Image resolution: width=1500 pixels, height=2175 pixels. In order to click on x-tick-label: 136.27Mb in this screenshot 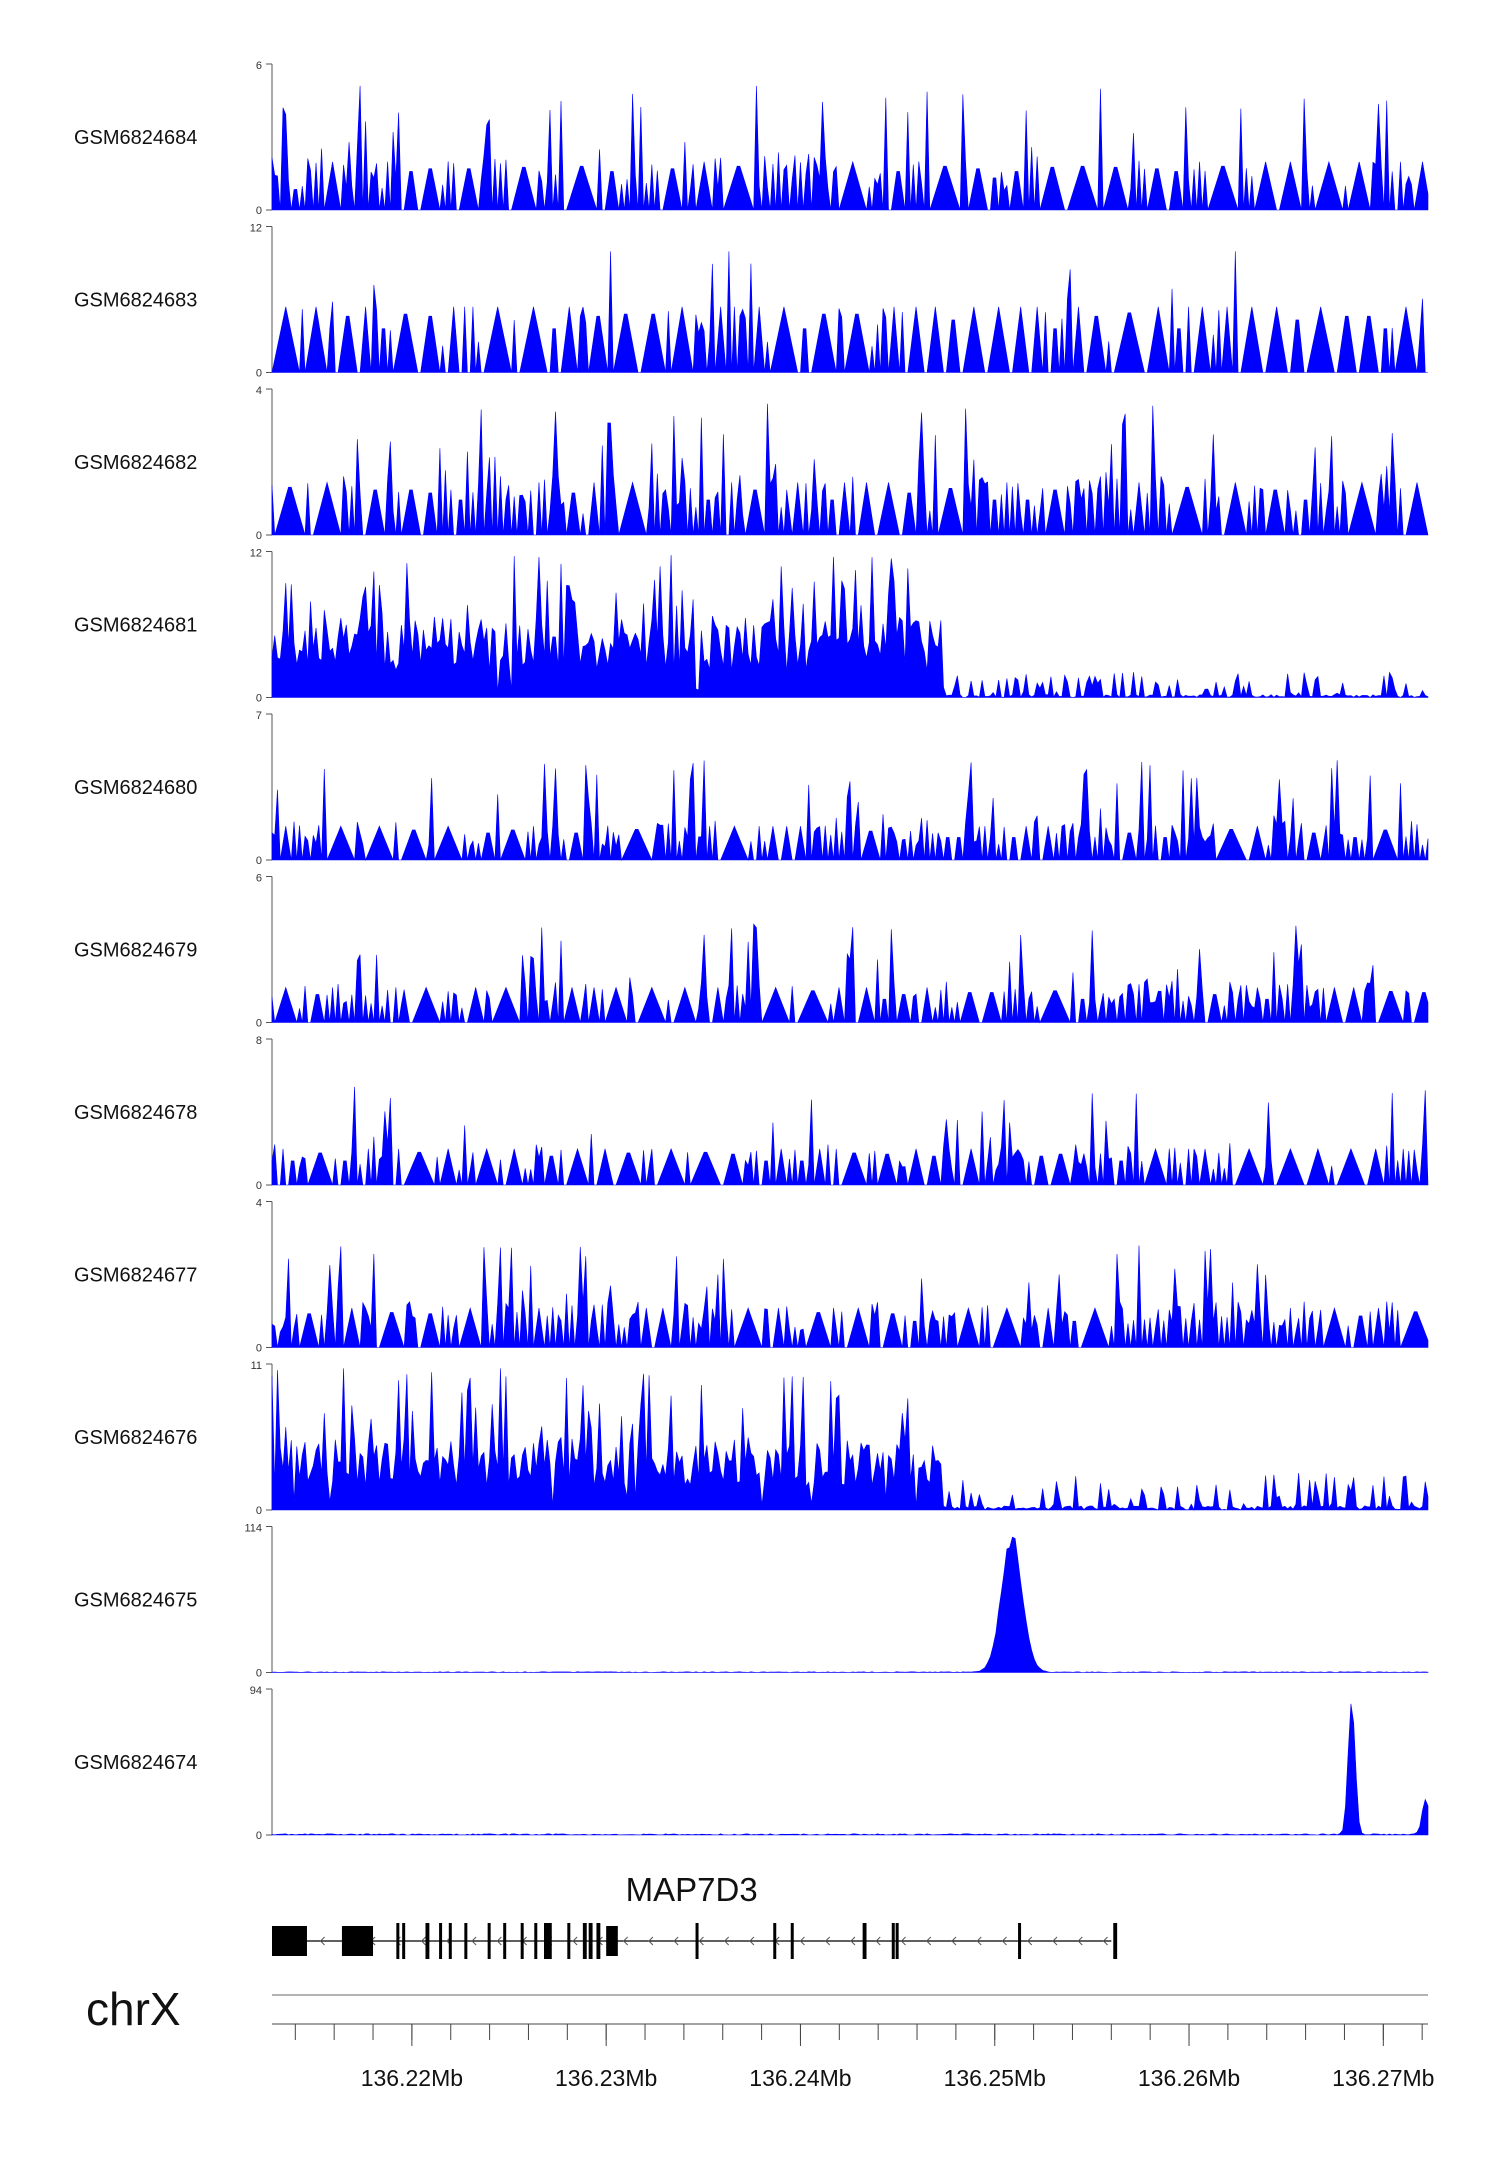, I will do `click(1383, 2078)`.